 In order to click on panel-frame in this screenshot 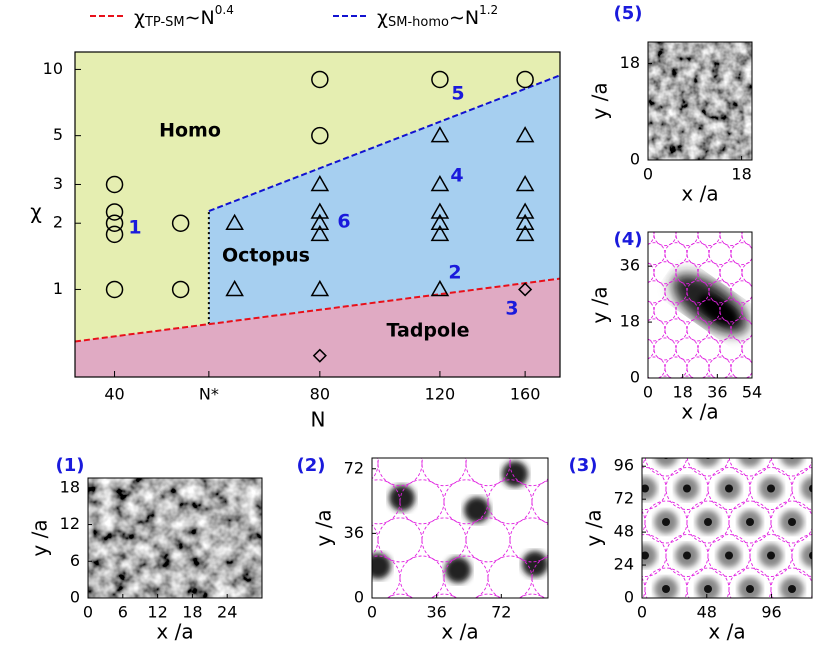, I will do `click(727, 528)`.